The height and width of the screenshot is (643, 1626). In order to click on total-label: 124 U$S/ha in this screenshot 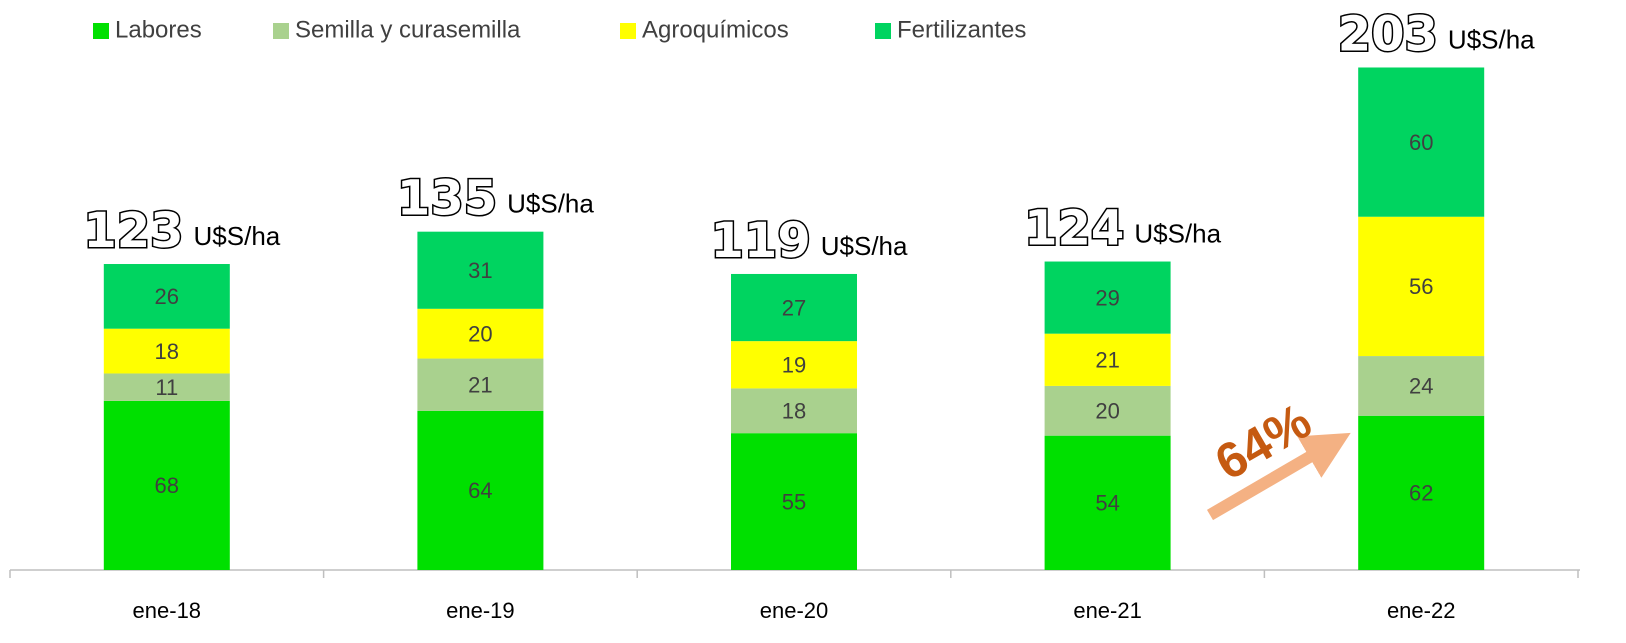, I will do `click(1122, 229)`.